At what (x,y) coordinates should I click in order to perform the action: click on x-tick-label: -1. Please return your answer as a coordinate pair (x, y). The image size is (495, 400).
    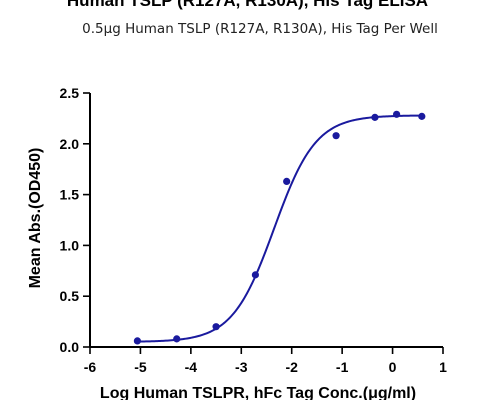
    Looking at the image, I should click on (342, 367).